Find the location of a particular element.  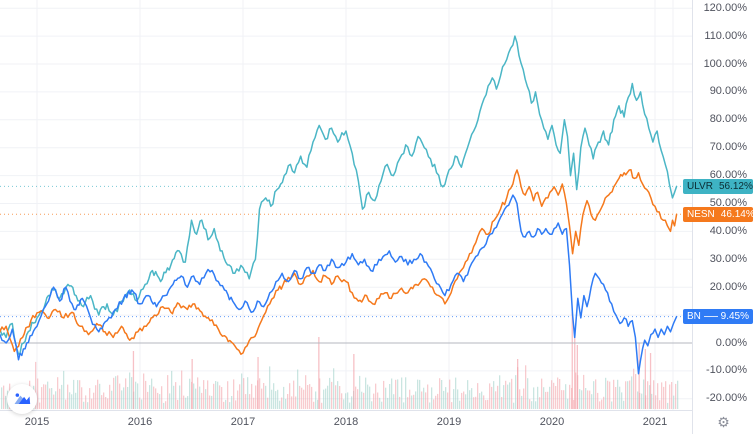

x-axis-label: 2016 is located at coordinates (140, 422).